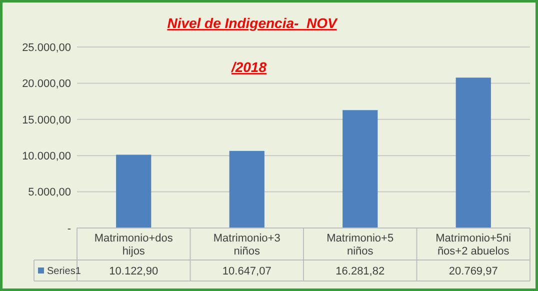 The height and width of the screenshot is (291, 538). What do you see at coordinates (46, 156) in the screenshot?
I see `y-tick-label: 10.000,00` at bounding box center [46, 156].